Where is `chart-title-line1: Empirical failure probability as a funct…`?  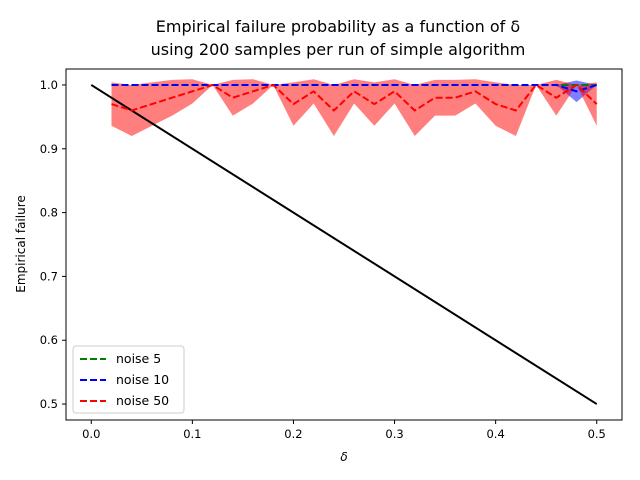
chart-title-line1: Empirical failure probability as a funct… is located at coordinates (338, 26).